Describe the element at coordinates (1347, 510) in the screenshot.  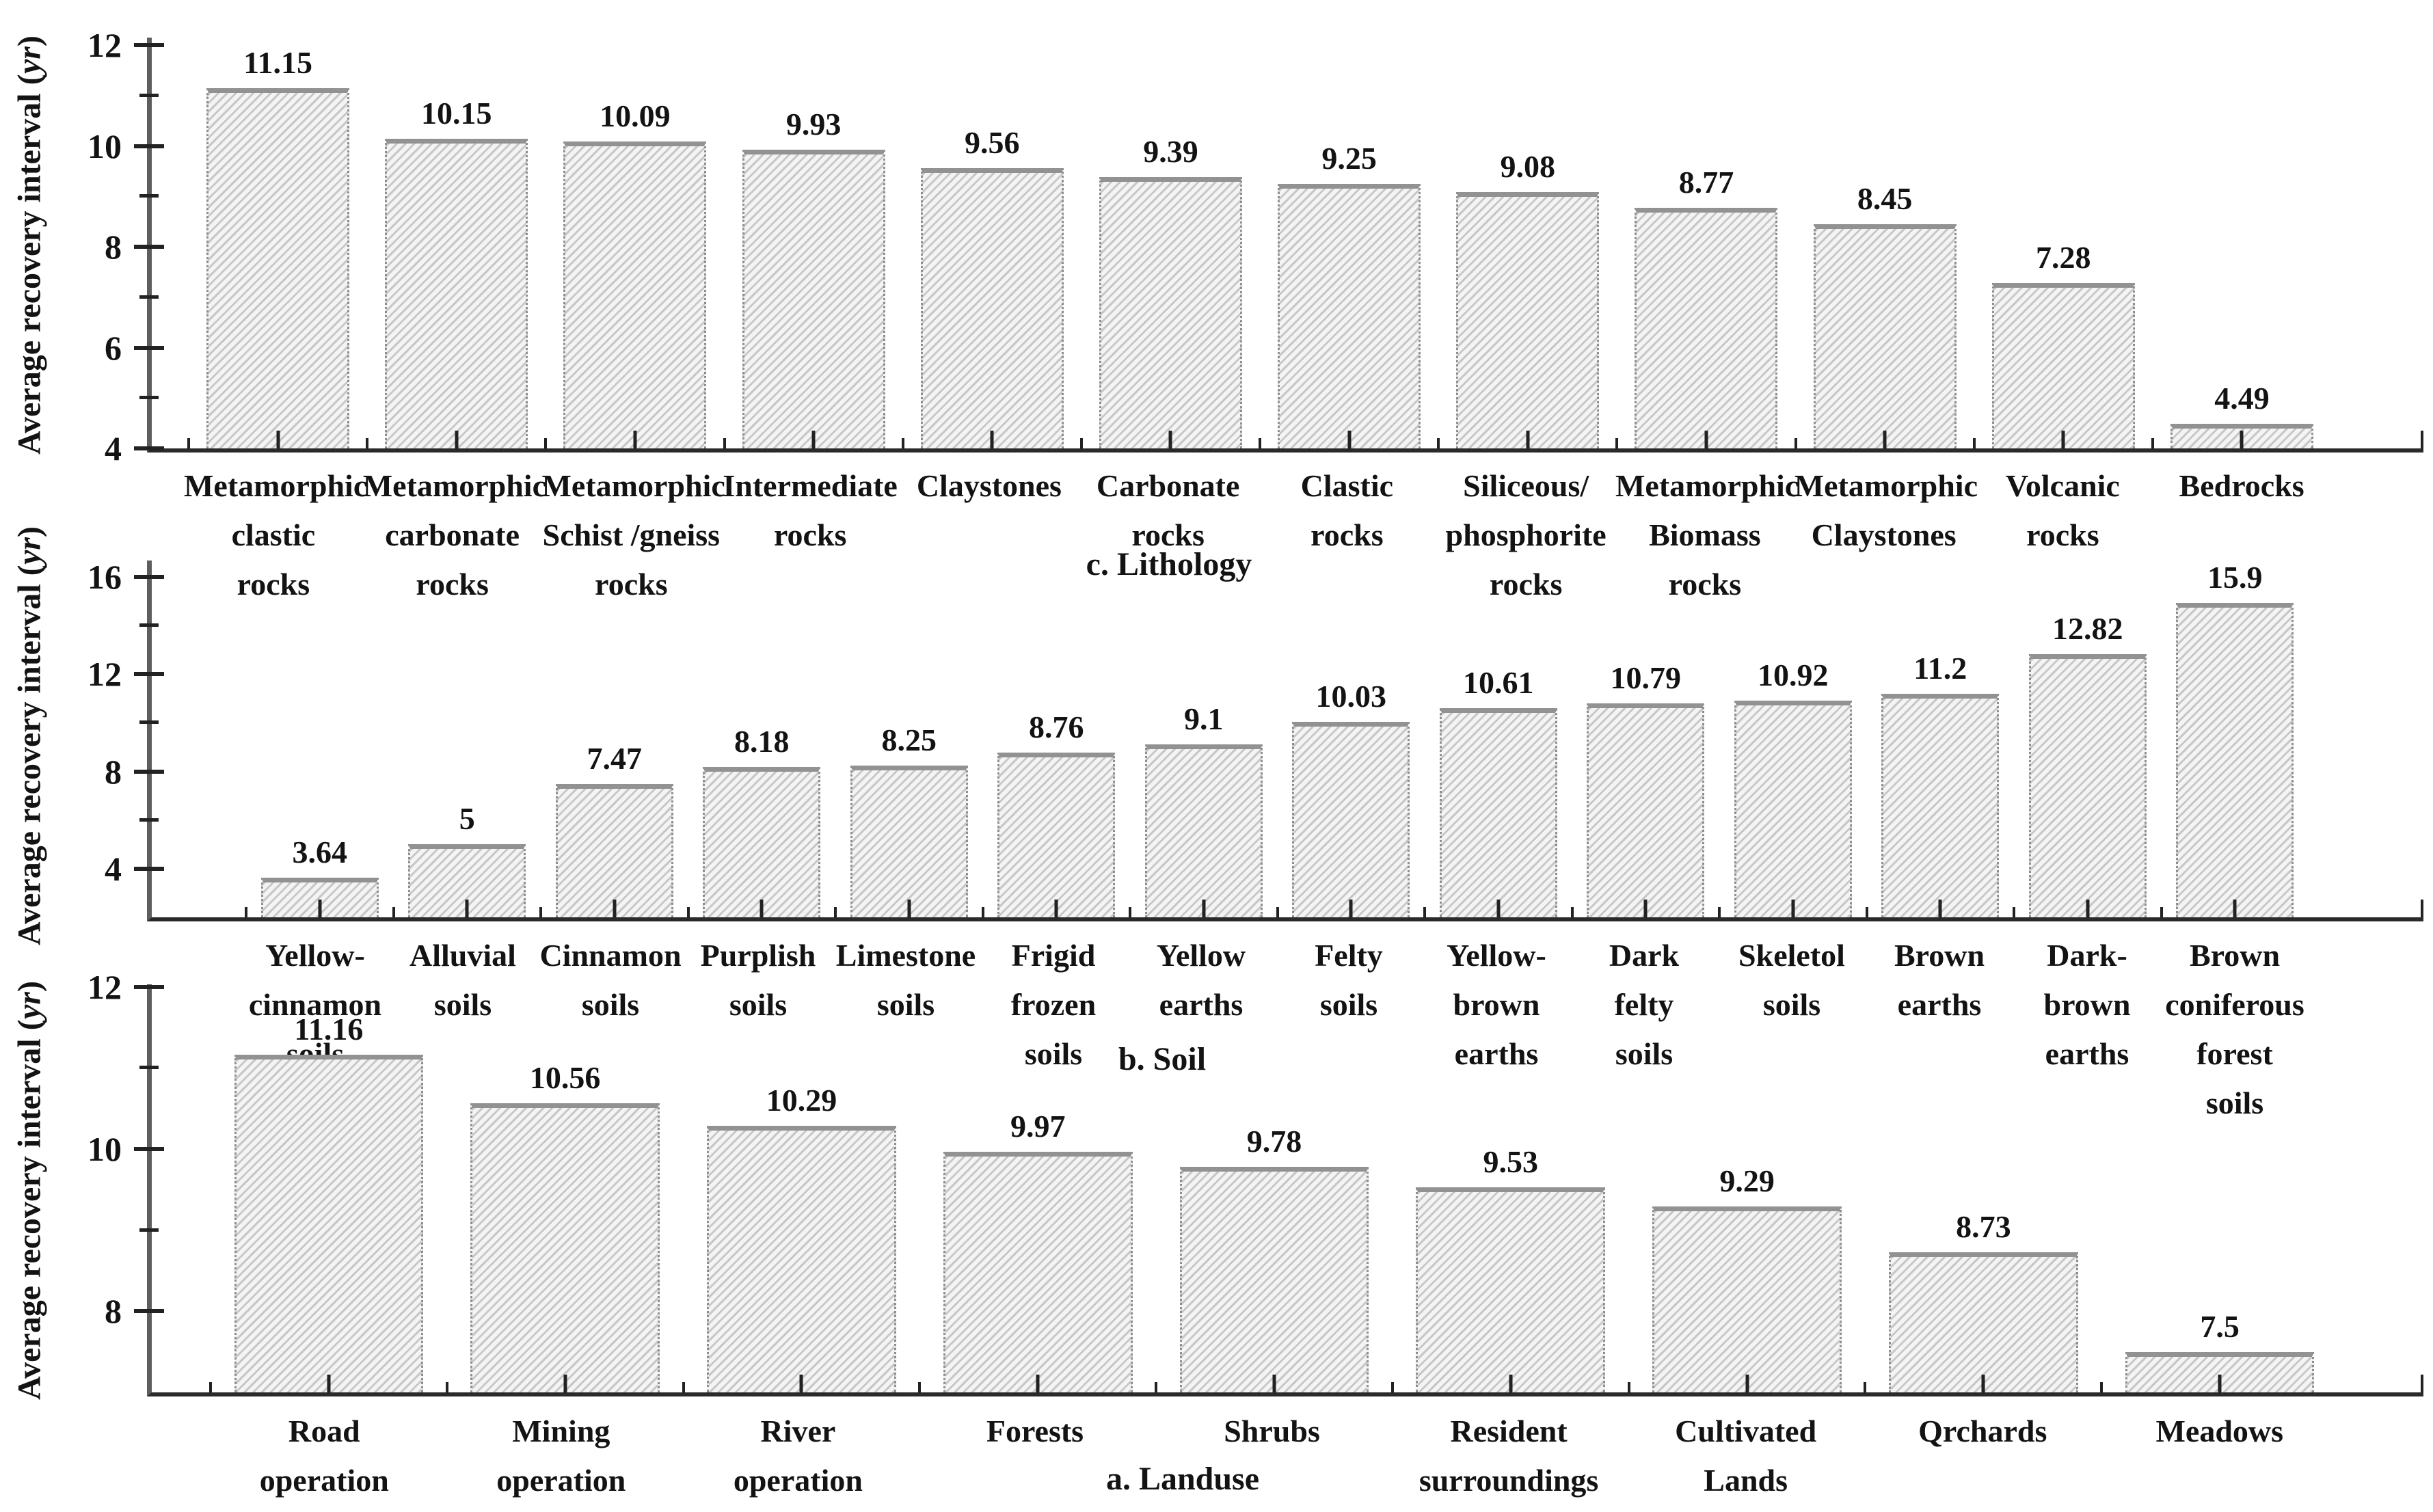
I see `category-label: Clastic rocks` at that location.